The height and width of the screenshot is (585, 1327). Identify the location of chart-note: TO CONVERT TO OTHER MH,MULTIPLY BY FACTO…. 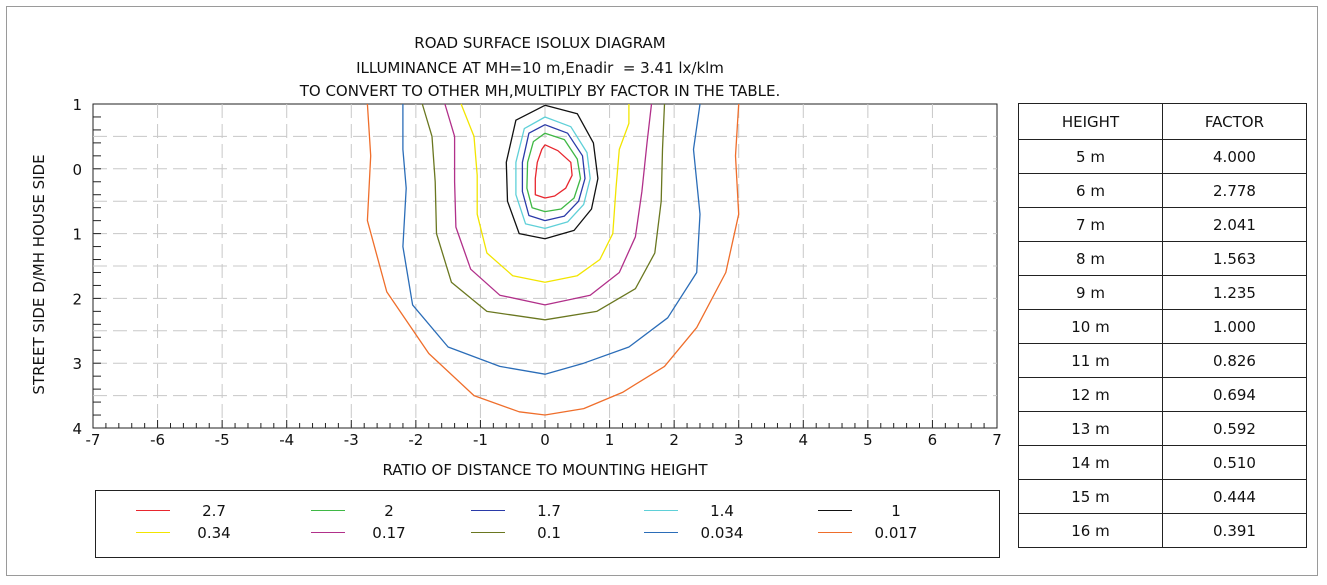
(540, 91).